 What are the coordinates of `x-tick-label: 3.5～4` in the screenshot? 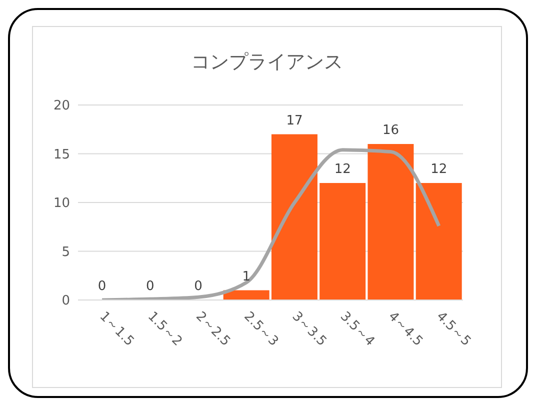 It's located at (357, 329).